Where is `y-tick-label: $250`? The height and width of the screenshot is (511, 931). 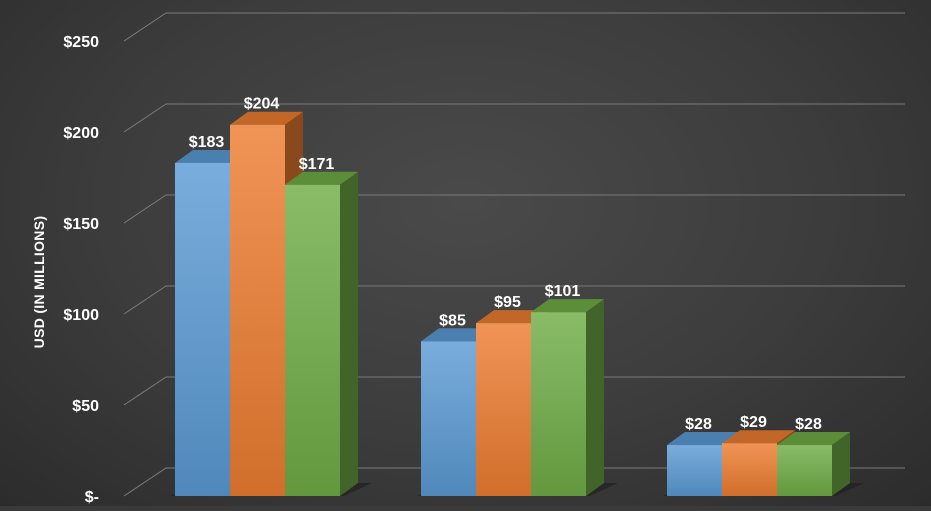
y-tick-label: $250 is located at coordinates (81, 42).